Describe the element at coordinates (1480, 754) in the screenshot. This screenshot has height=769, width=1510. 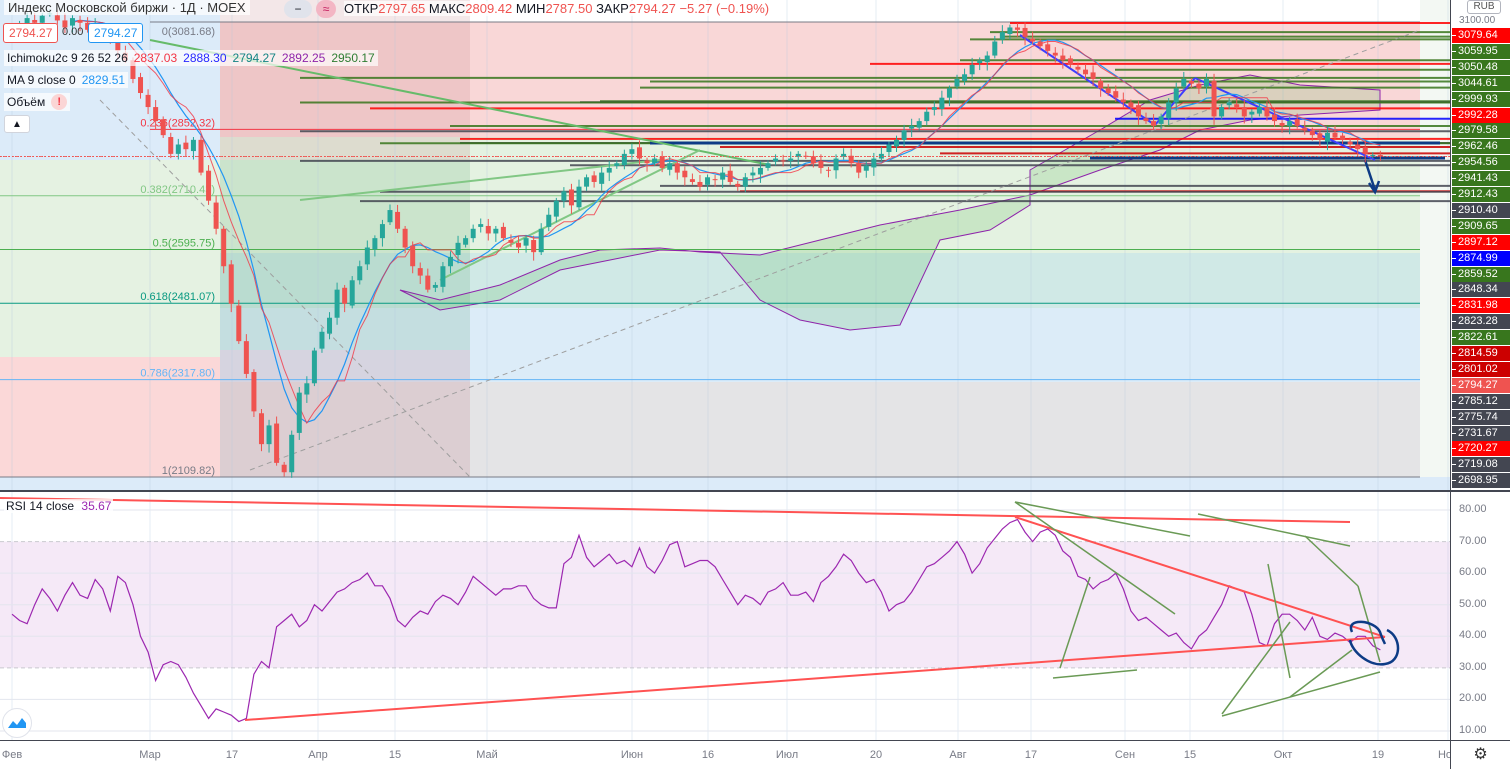
I see `gear-icon: ⚙` at that location.